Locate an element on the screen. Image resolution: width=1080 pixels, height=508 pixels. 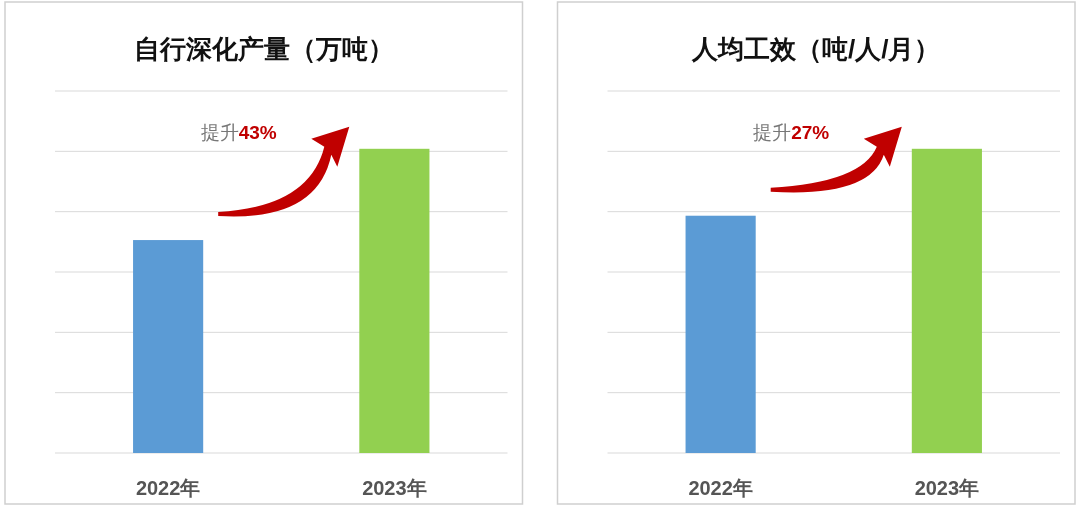
chart-title: 自行深化产量（万吨） is located at coordinates (263, 49).